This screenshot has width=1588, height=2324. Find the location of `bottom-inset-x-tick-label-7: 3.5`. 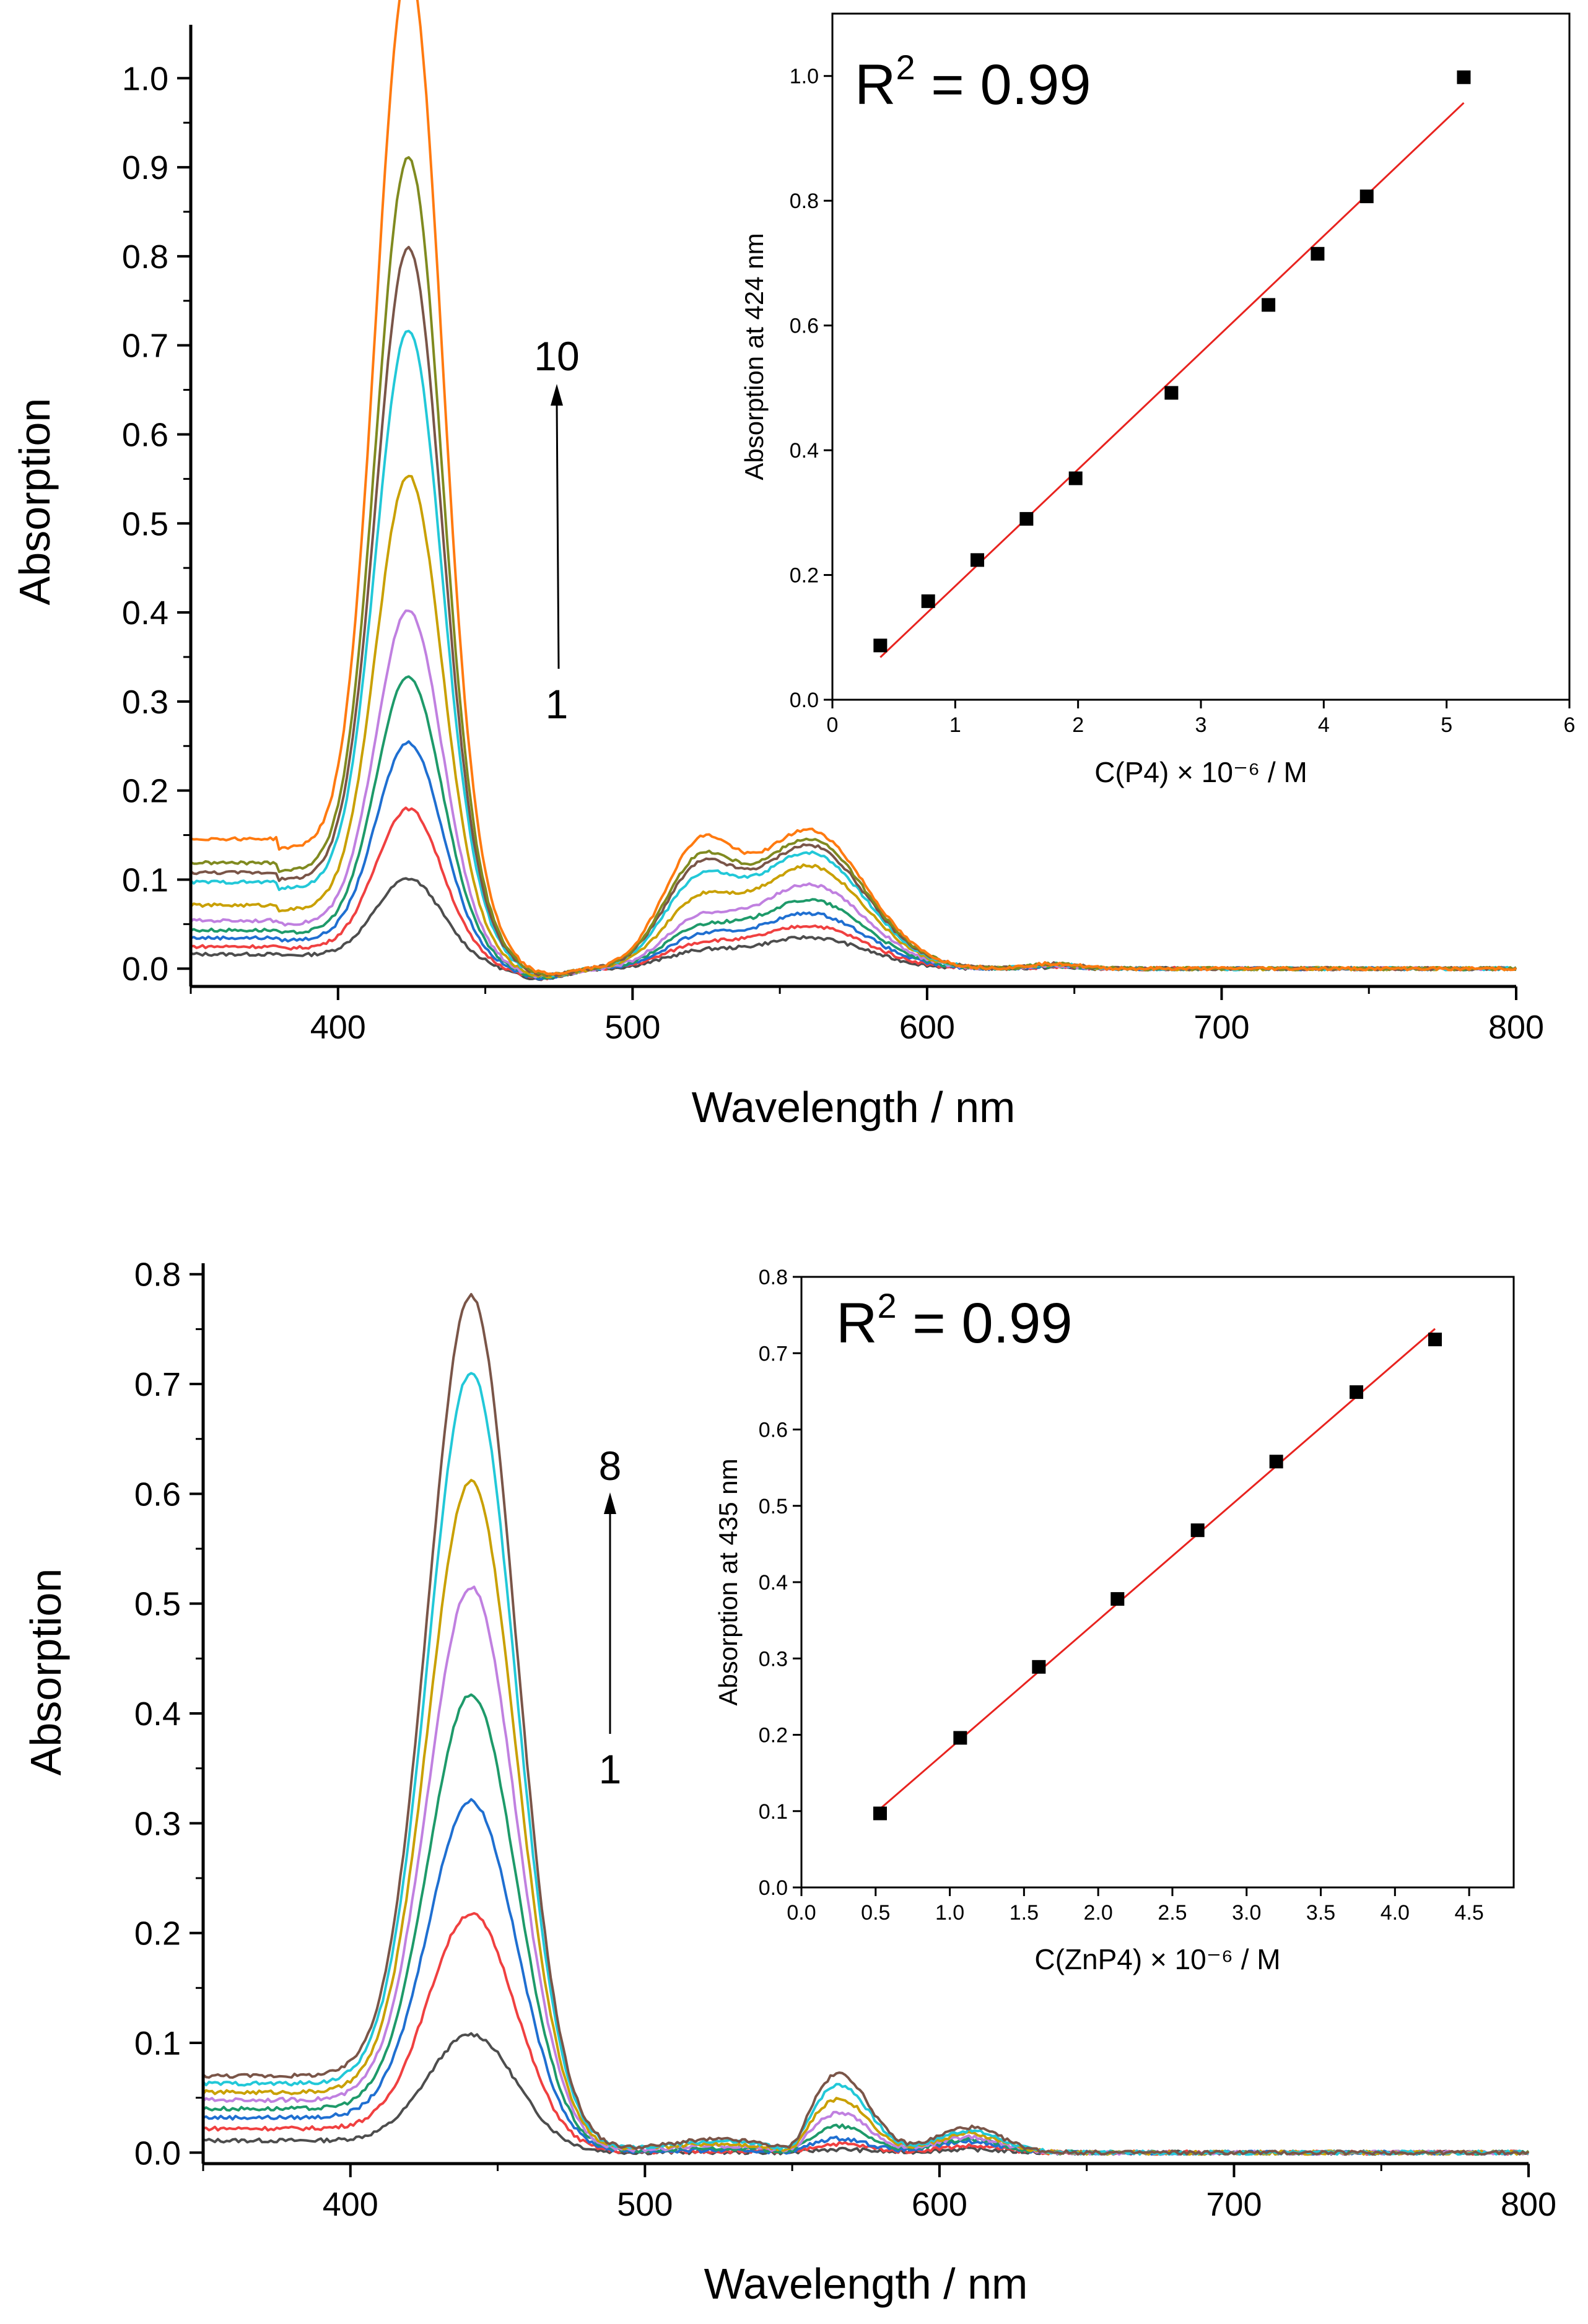

bottom-inset-x-tick-label-7: 3.5 is located at coordinates (1320, 1913).